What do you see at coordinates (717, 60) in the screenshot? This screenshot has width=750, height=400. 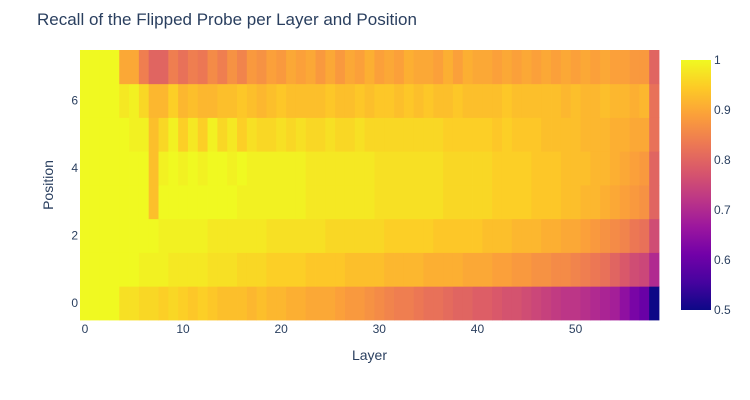 I see `colorbar-tick-label: 1` at bounding box center [717, 60].